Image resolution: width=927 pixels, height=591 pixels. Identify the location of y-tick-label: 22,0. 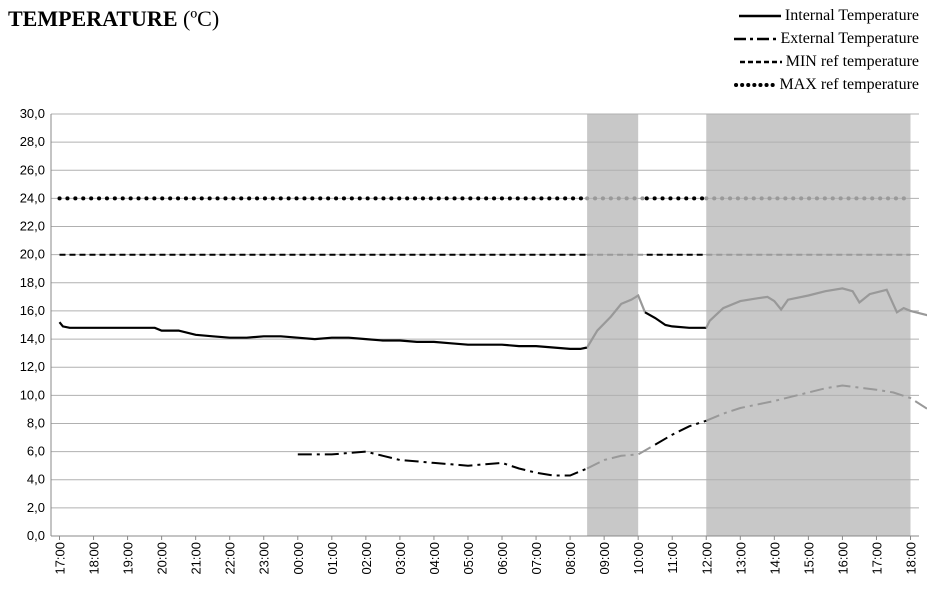
(32, 226).